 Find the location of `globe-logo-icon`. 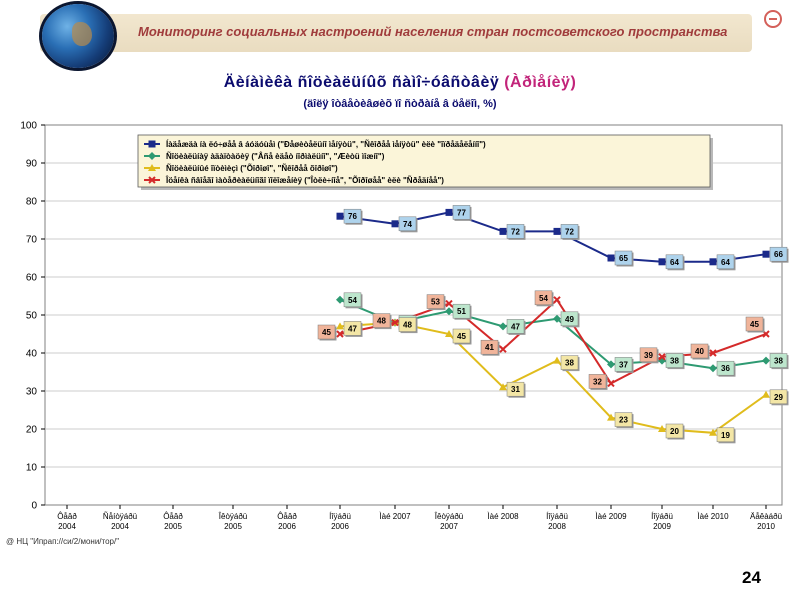

globe-logo-icon is located at coordinates (78, 36).